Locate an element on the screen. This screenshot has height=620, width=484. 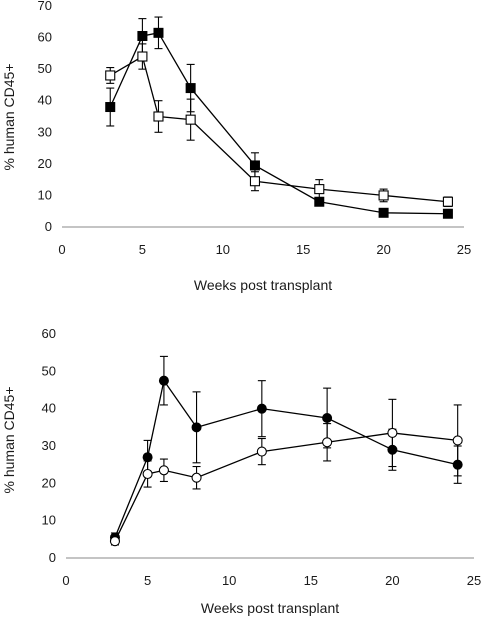
top-y-axis-title: % human CD45+ is located at coordinates (9, 116).